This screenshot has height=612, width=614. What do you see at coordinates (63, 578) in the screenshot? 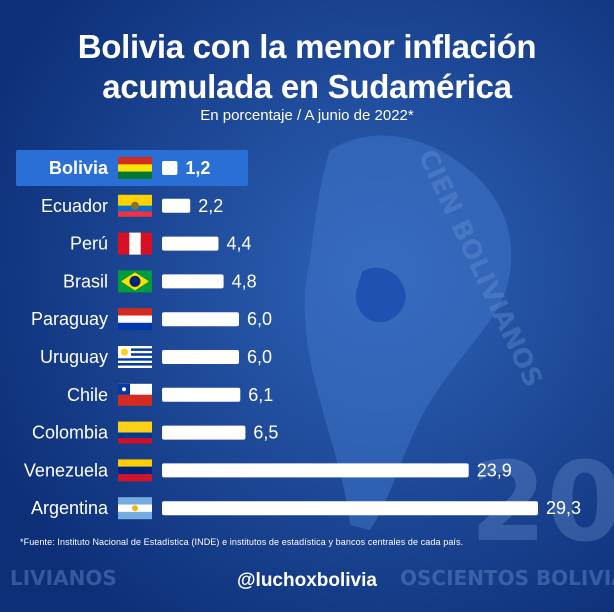
I see `svg-text: LIVIANOS` at bounding box center [63, 578].